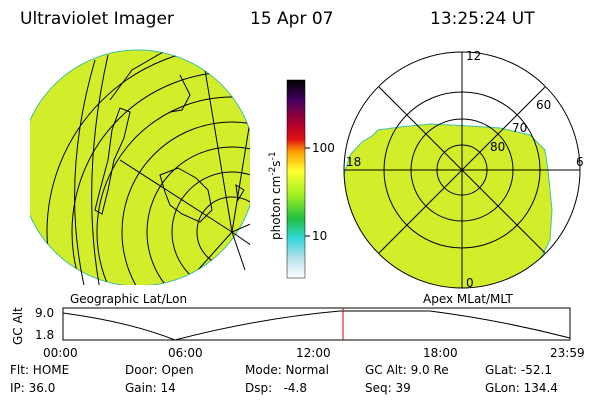  I want to click on mlat-label: 80, so click(497, 147).